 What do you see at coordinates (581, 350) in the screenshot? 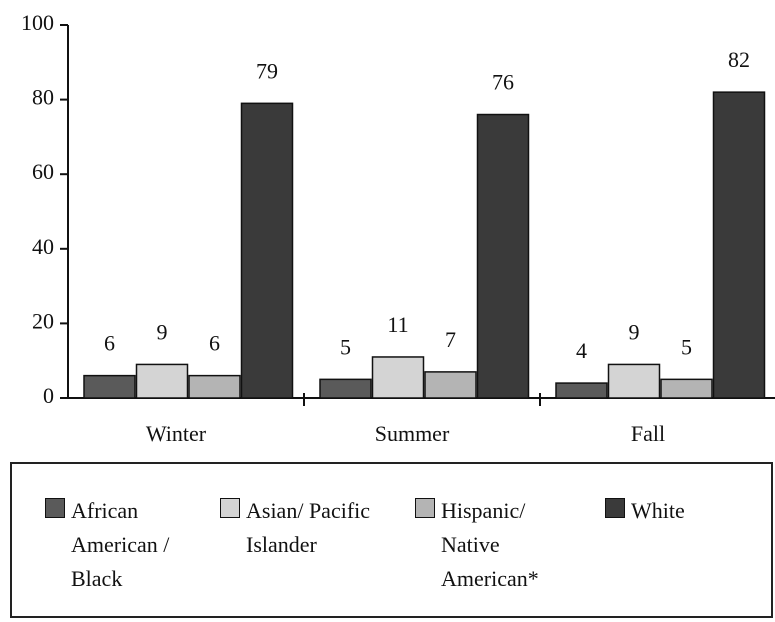
I see `data-label: 4` at bounding box center [581, 350].